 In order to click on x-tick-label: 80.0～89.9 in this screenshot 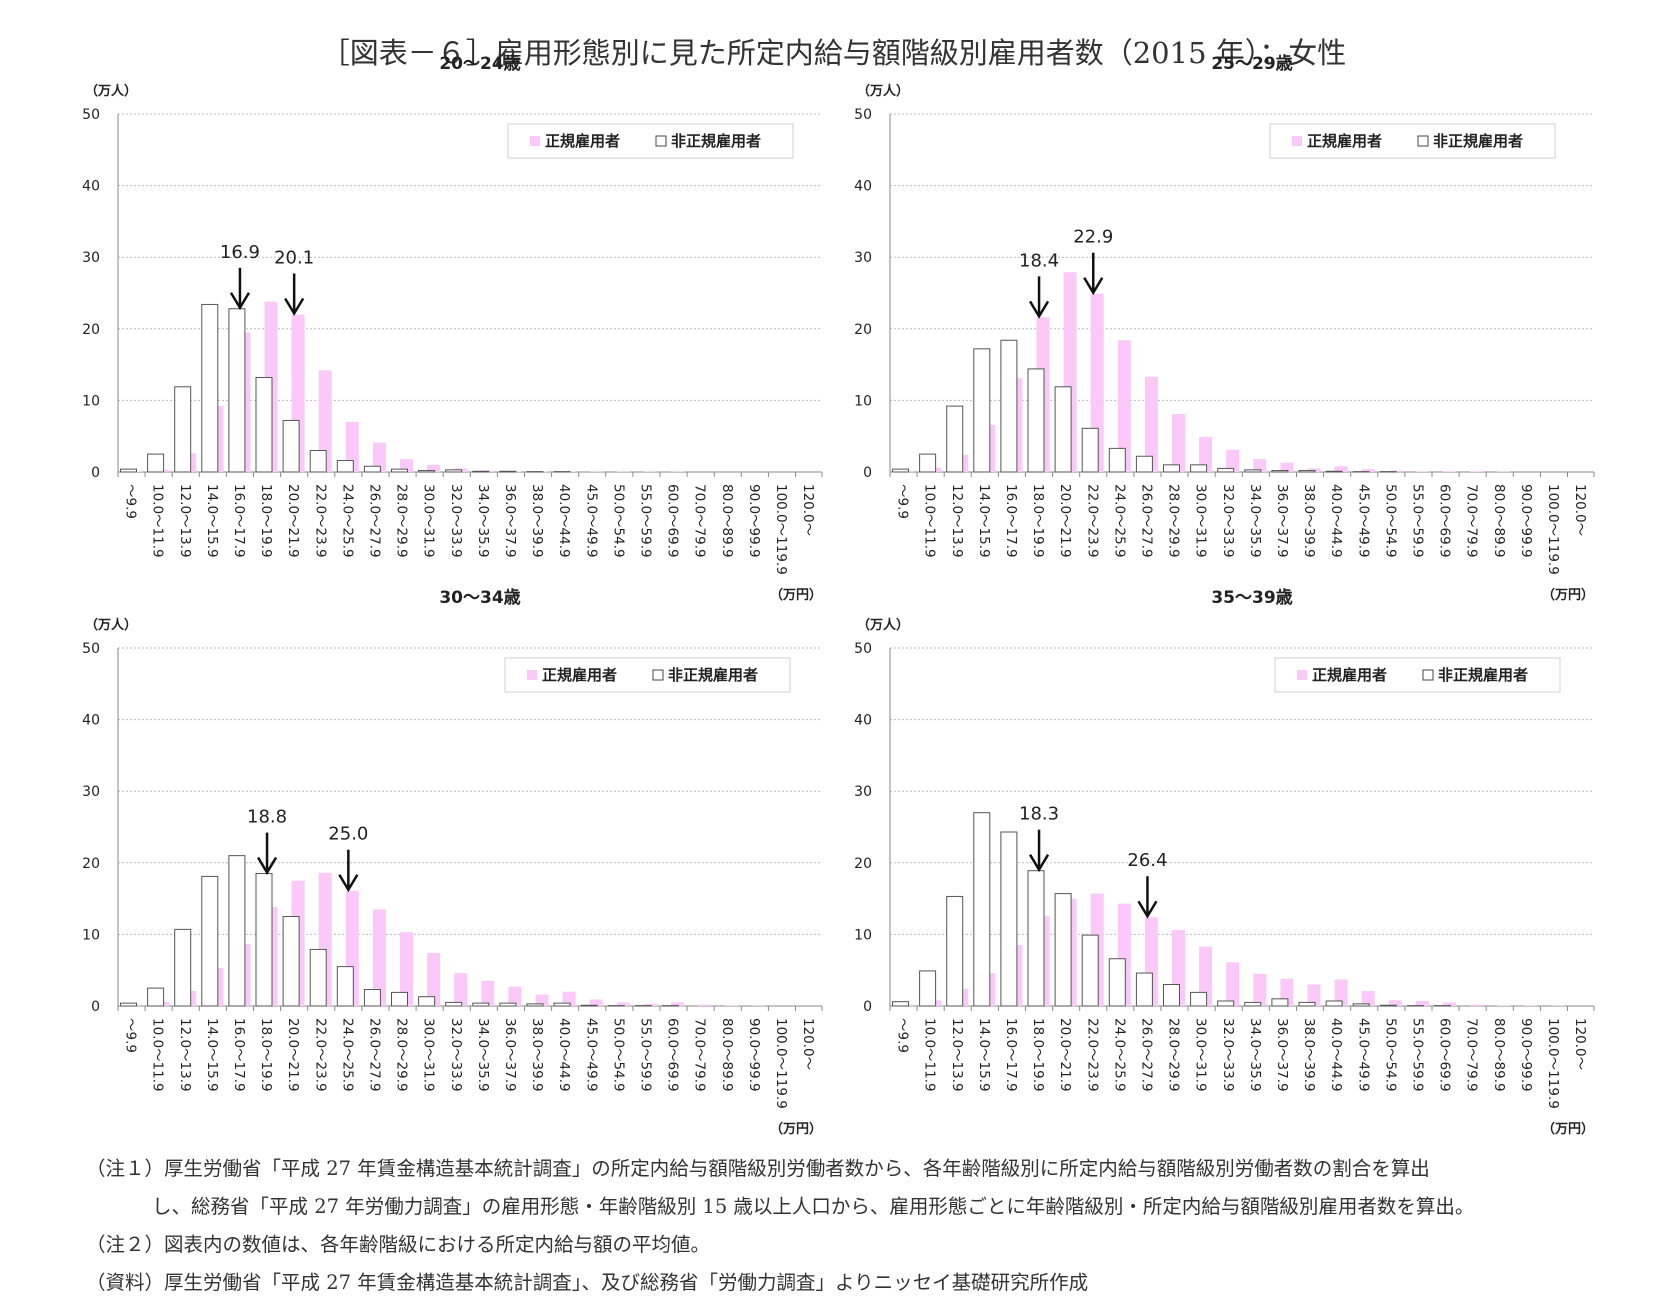, I will do `click(1499, 1055)`.